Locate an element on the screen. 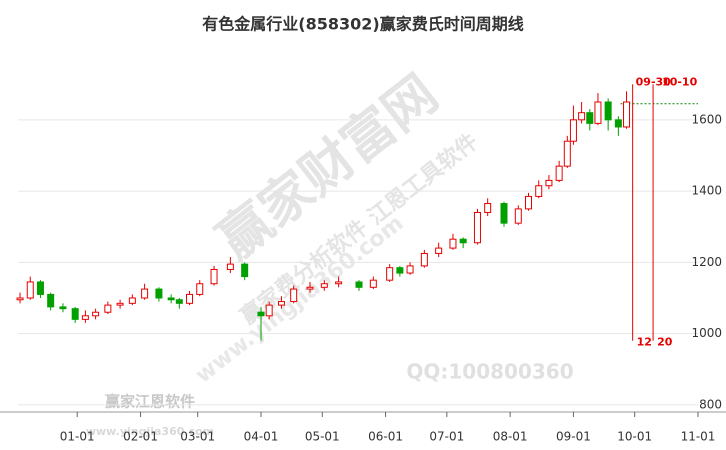  x-tick-label: 08-01 is located at coordinates (510, 437).